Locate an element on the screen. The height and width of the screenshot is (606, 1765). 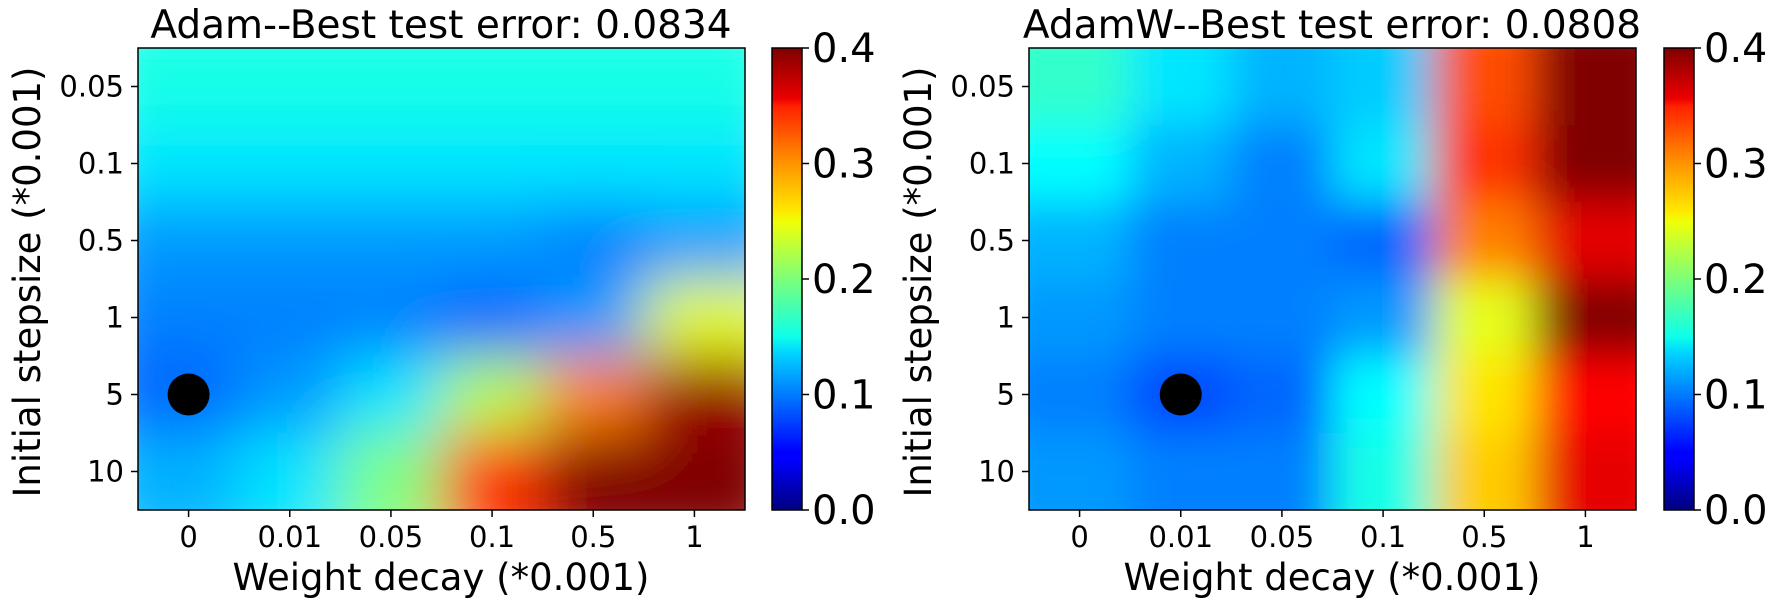
y-tick-label: 0.5 is located at coordinates (101, 241).